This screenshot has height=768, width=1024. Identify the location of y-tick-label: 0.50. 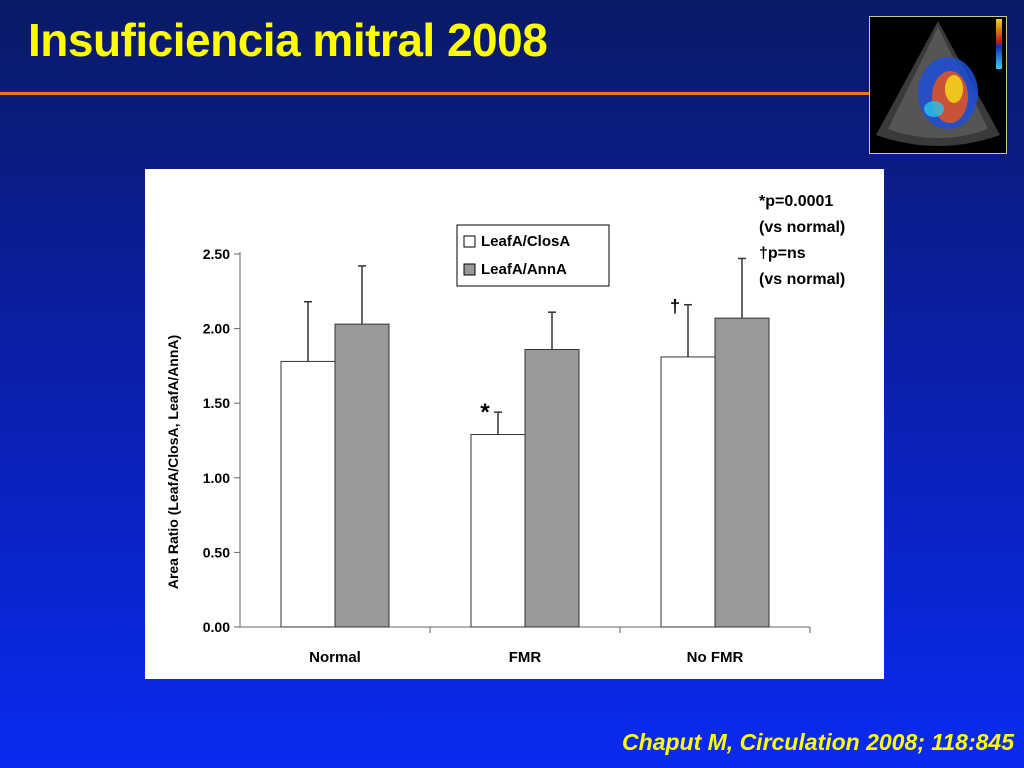
(216, 552).